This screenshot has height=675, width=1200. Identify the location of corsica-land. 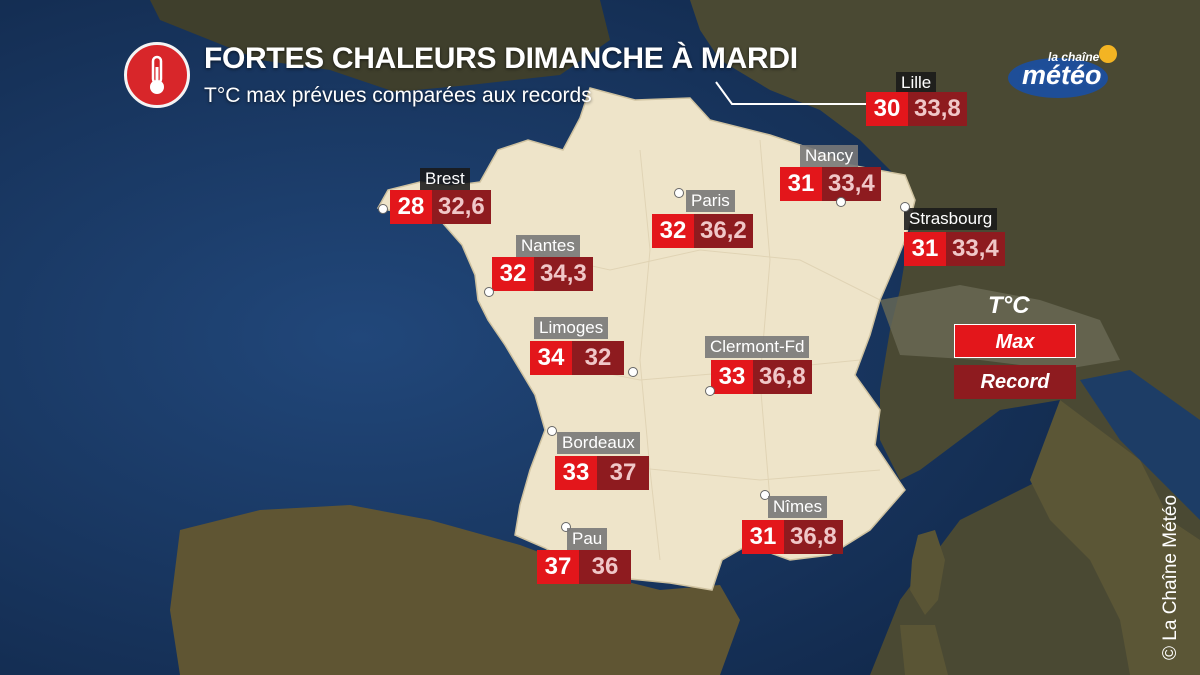
(927, 572).